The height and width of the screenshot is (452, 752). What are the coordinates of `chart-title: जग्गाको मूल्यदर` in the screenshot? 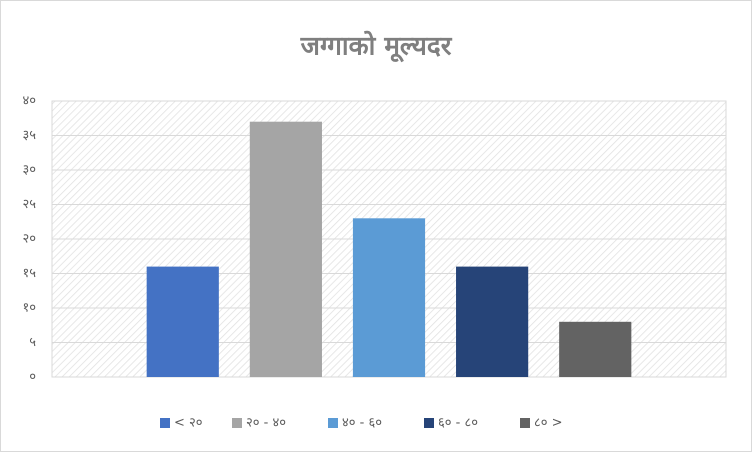 It's located at (376, 47).